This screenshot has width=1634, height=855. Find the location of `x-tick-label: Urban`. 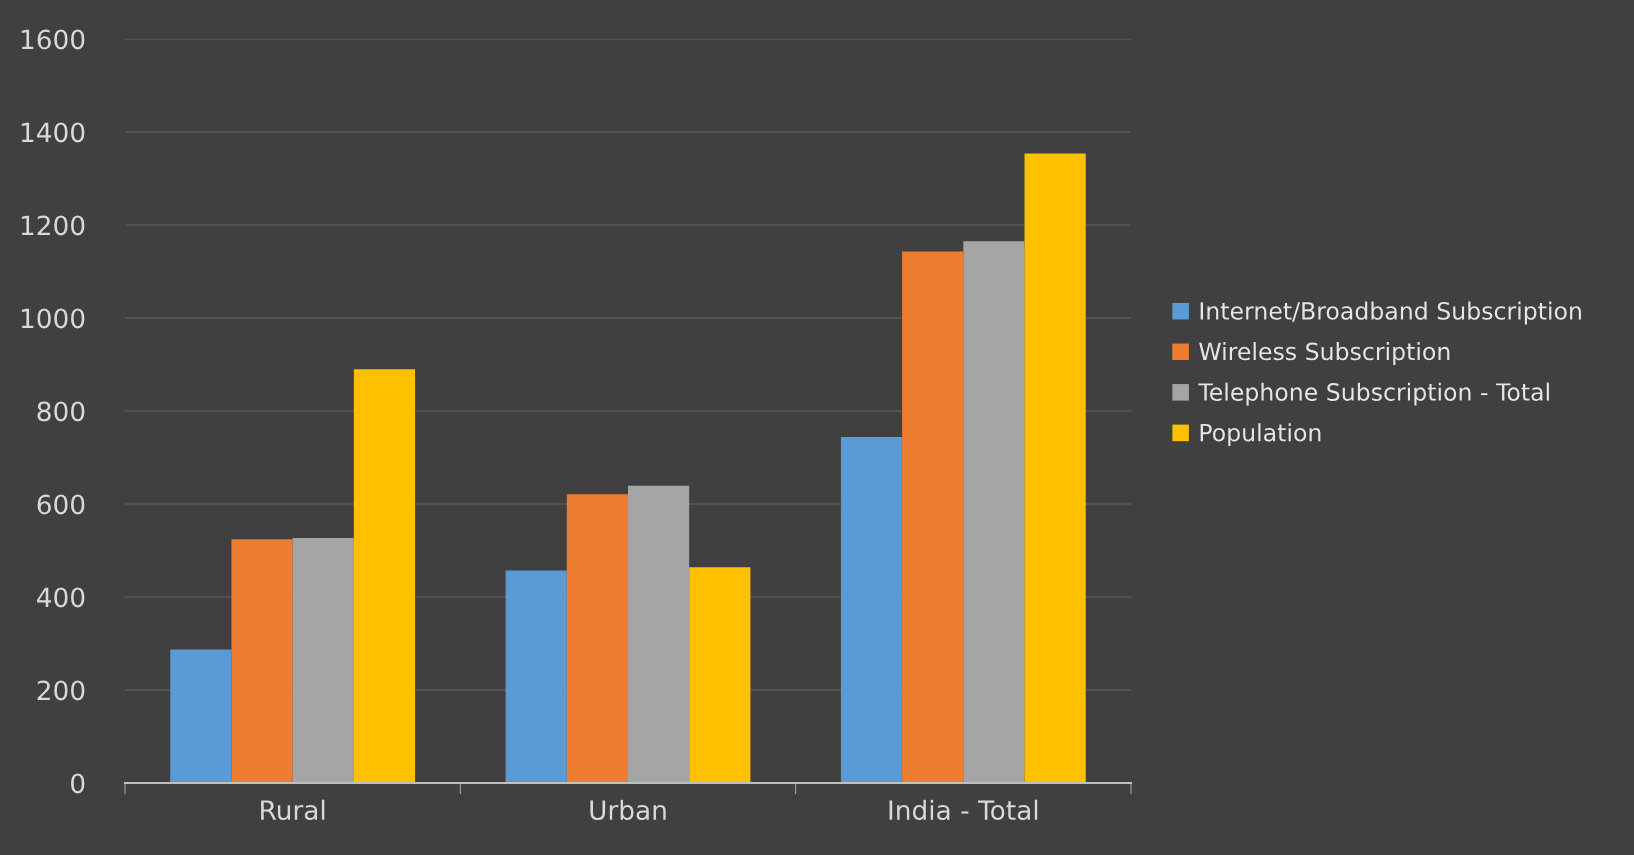

x-tick-label: Urban is located at coordinates (628, 810).